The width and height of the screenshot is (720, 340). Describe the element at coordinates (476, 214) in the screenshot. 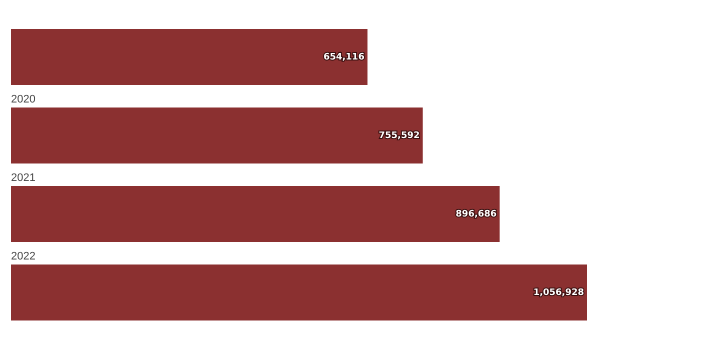

I see `data-label: 896,686` at that location.